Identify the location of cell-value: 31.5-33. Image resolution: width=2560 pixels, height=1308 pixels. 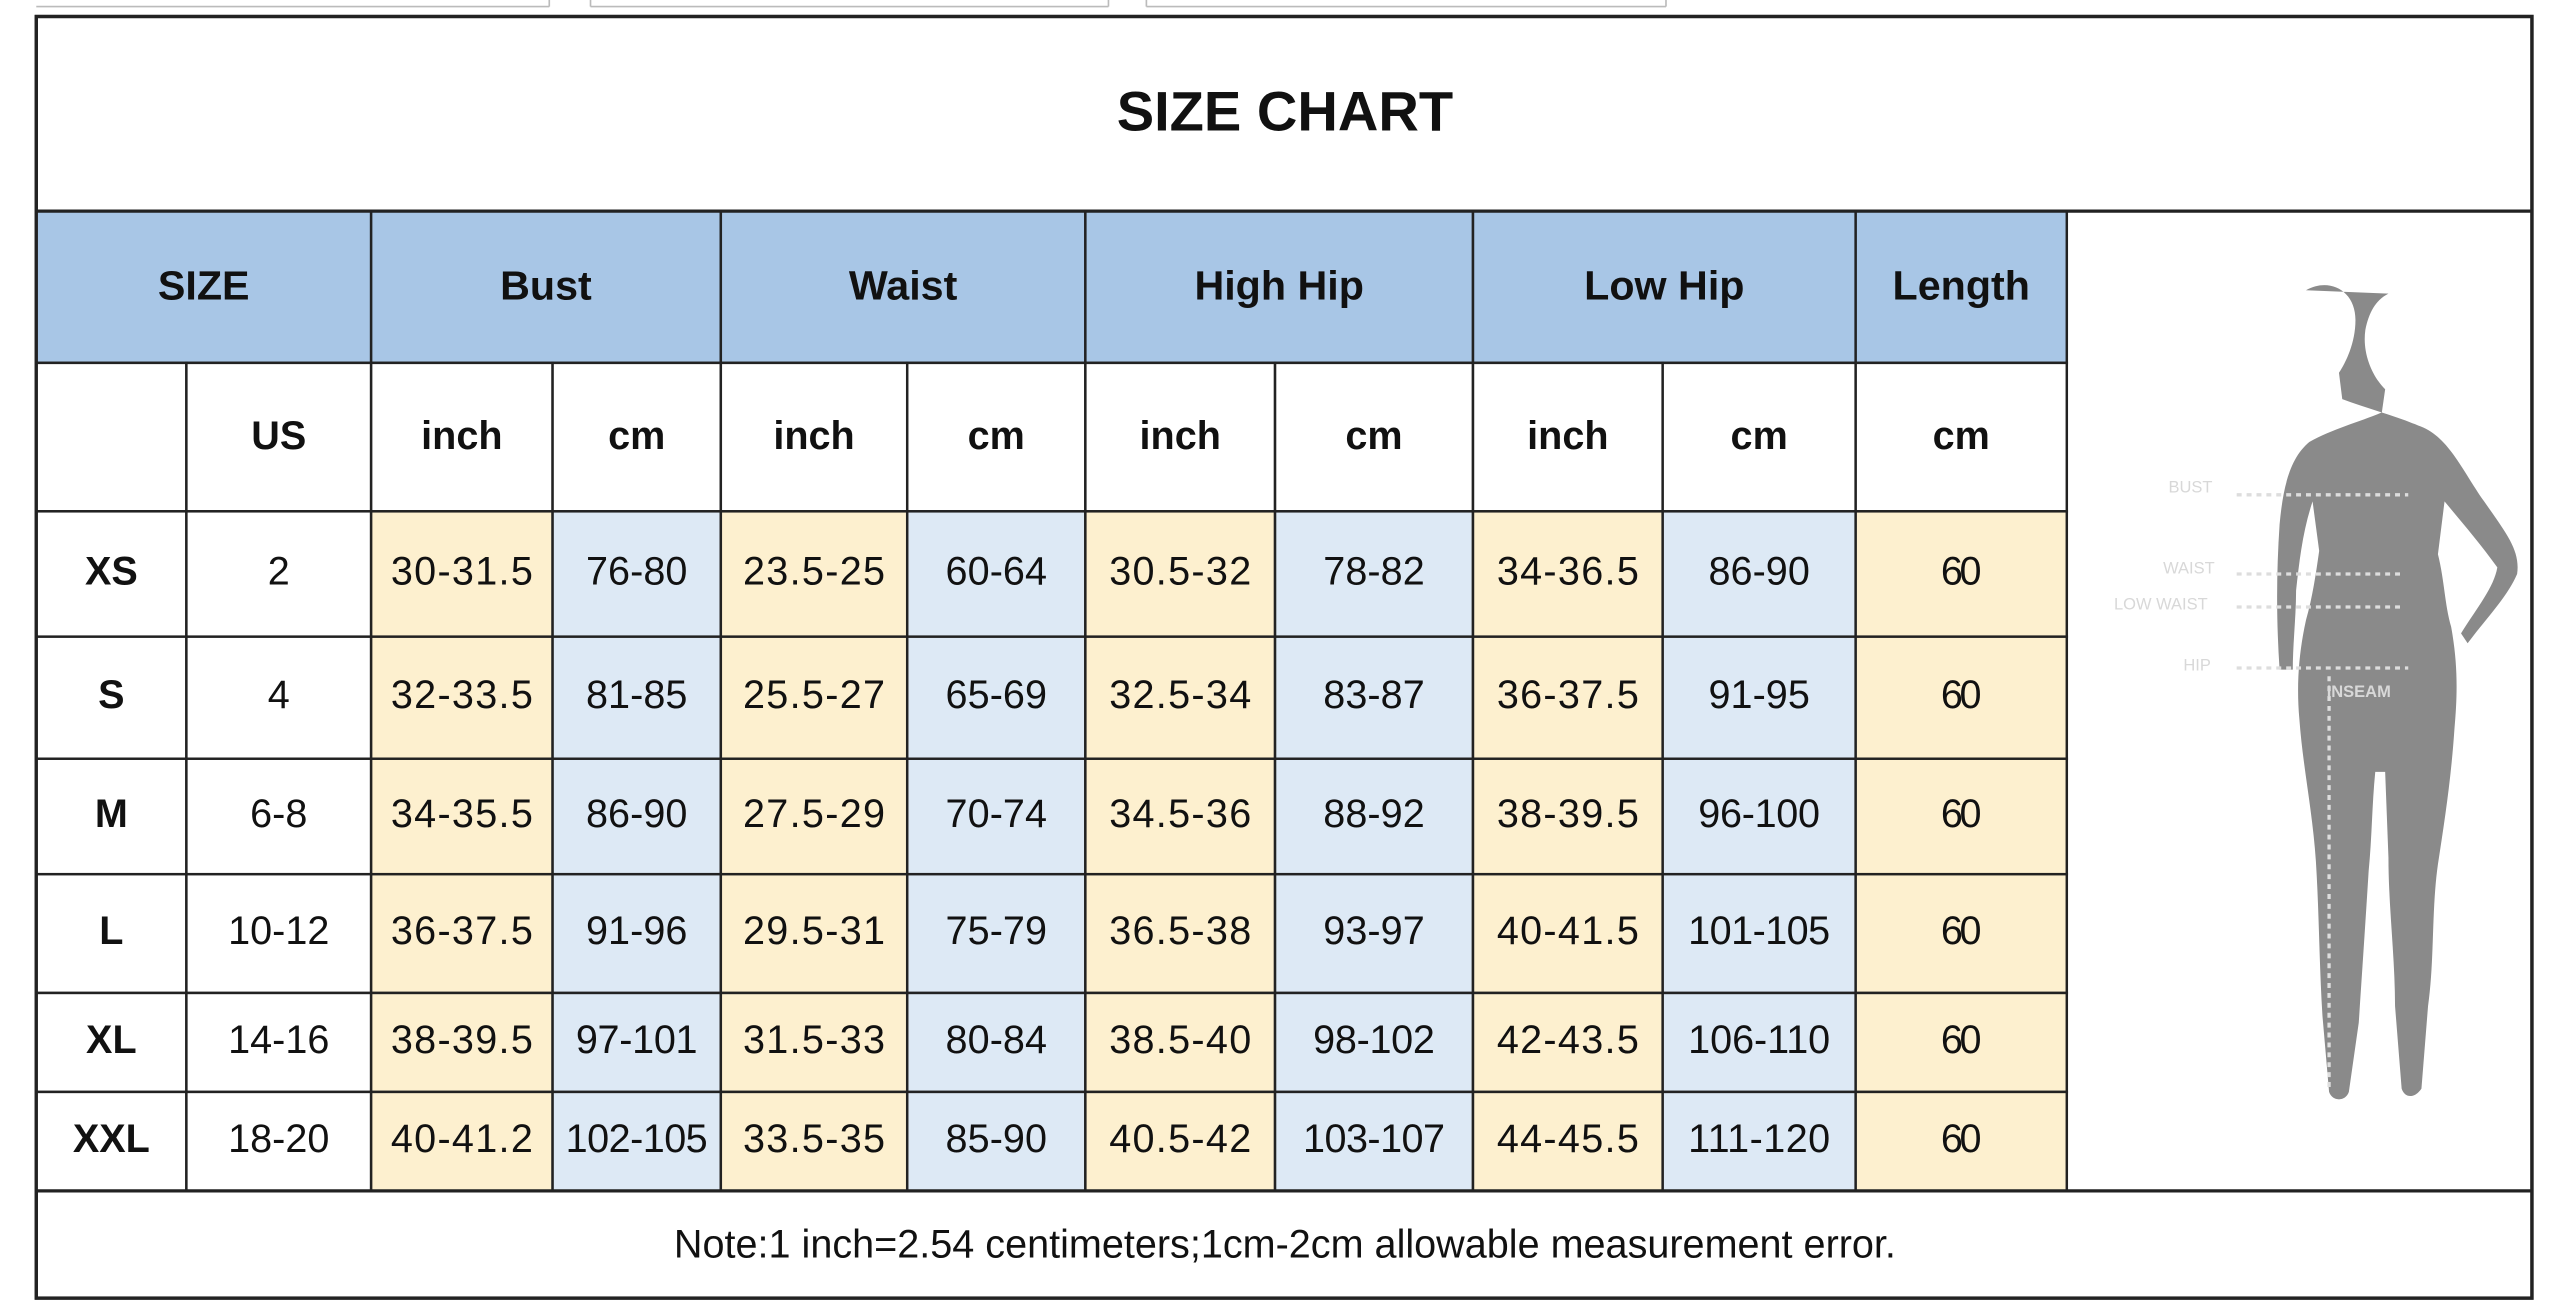
(814, 1040).